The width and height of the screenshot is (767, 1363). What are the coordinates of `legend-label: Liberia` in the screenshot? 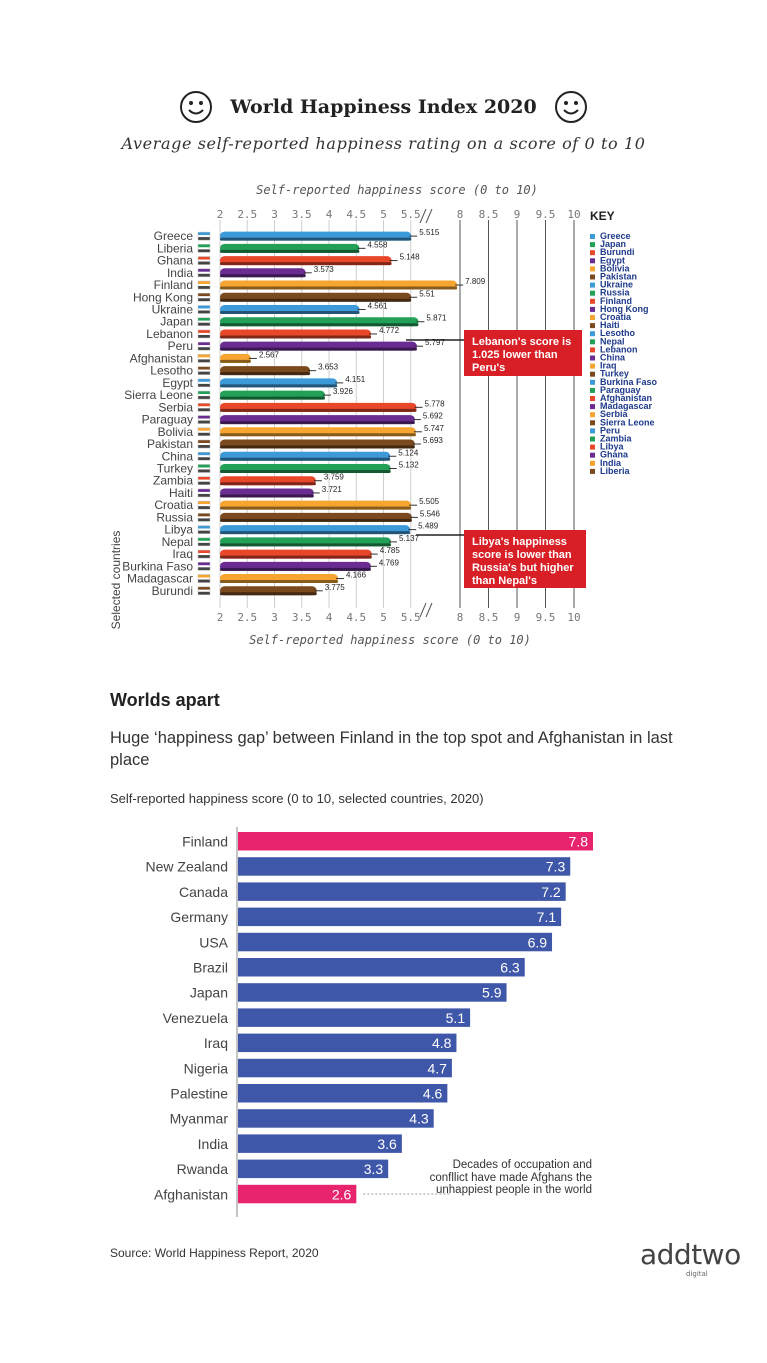 It's located at (615, 471).